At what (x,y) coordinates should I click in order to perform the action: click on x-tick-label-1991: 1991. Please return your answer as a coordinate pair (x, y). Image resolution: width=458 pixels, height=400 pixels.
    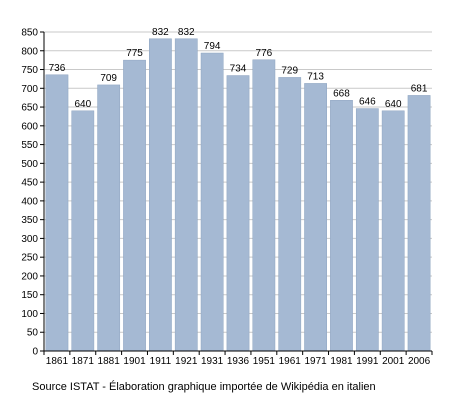
    Looking at the image, I should click on (367, 361).